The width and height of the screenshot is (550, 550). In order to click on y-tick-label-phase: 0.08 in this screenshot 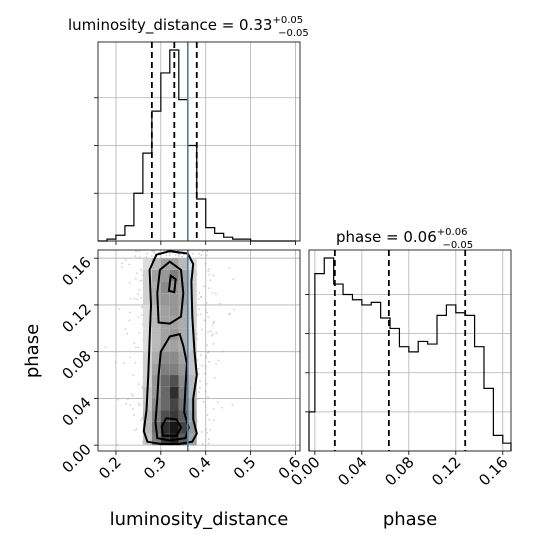, I will do `click(76, 365)`.